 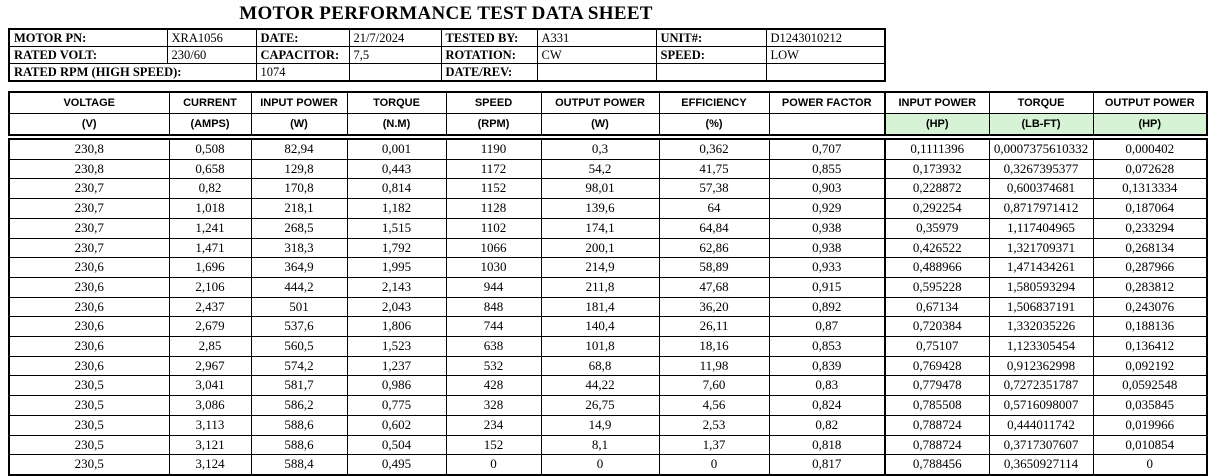 What do you see at coordinates (89, 102) in the screenshot?
I see `col-header-voltage: VOLTAGE` at bounding box center [89, 102].